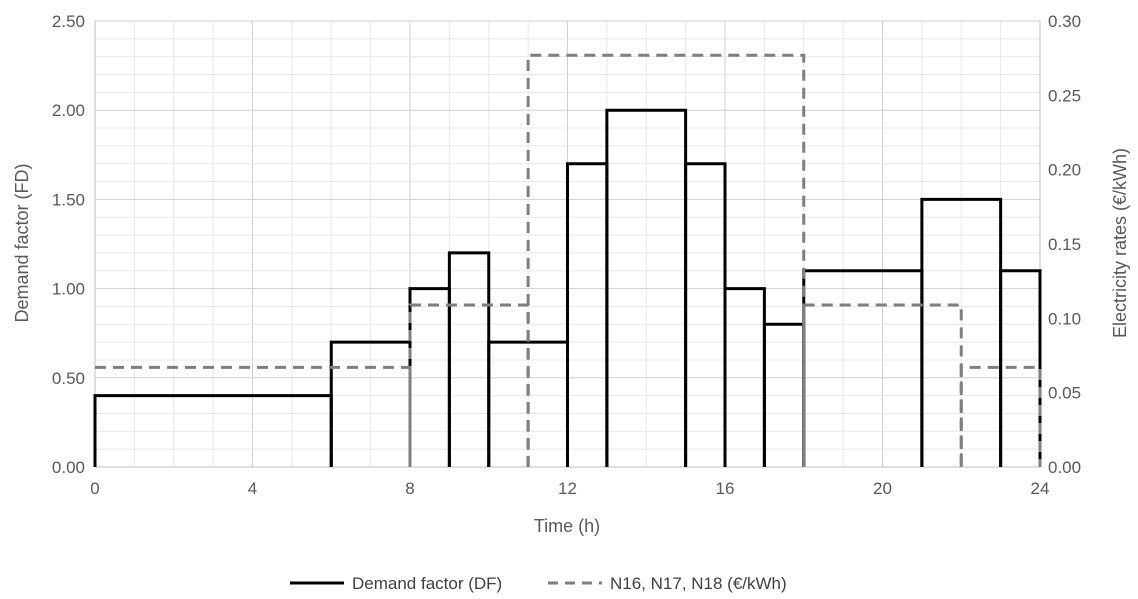 The image size is (1138, 599). Describe the element at coordinates (1064, 170) in the screenshot. I see `y-right-tick-label: 0.20` at that location.